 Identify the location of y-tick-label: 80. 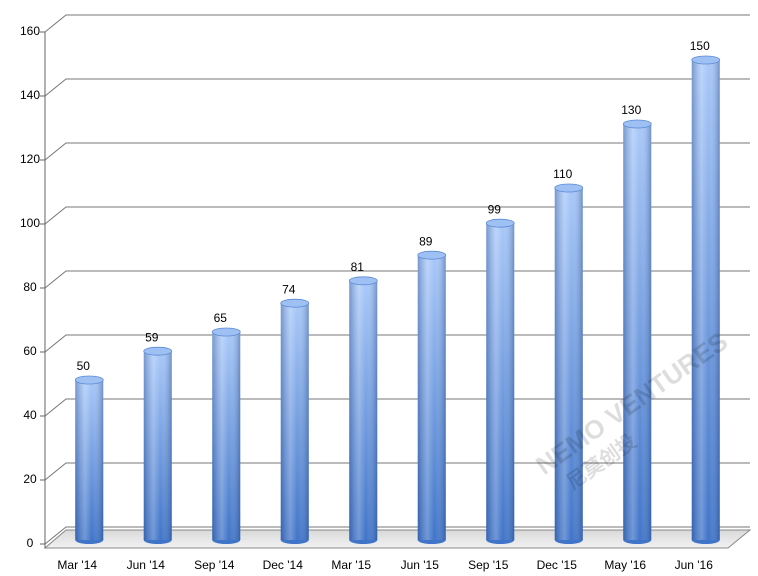
(30, 287).